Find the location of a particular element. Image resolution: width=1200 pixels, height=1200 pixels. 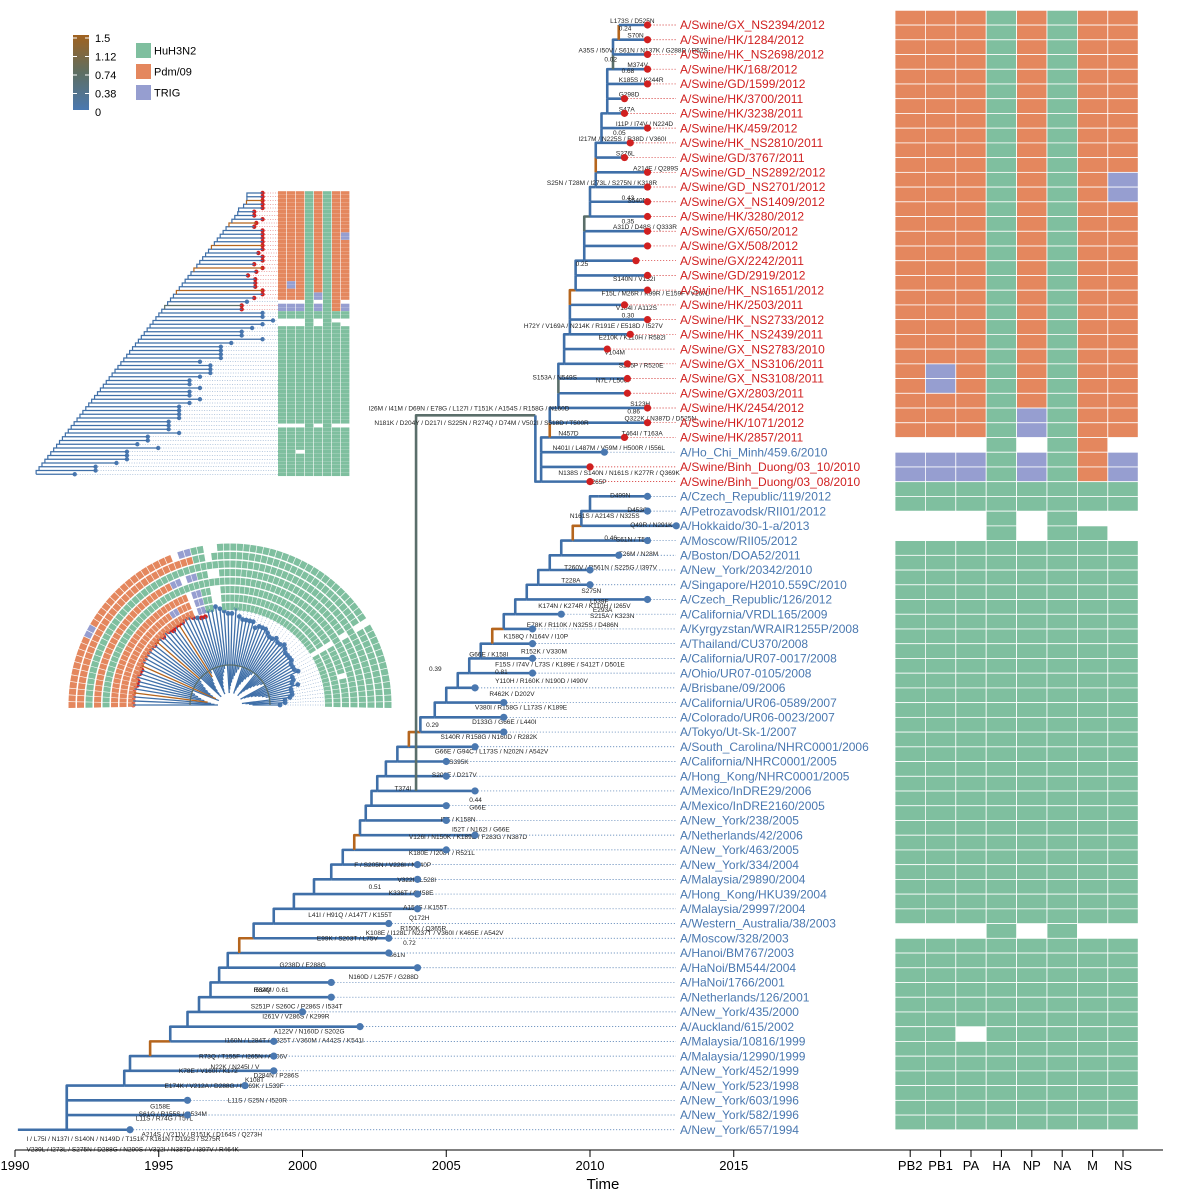

mutation-label: A154S / K155T is located at coordinates (425, 908).